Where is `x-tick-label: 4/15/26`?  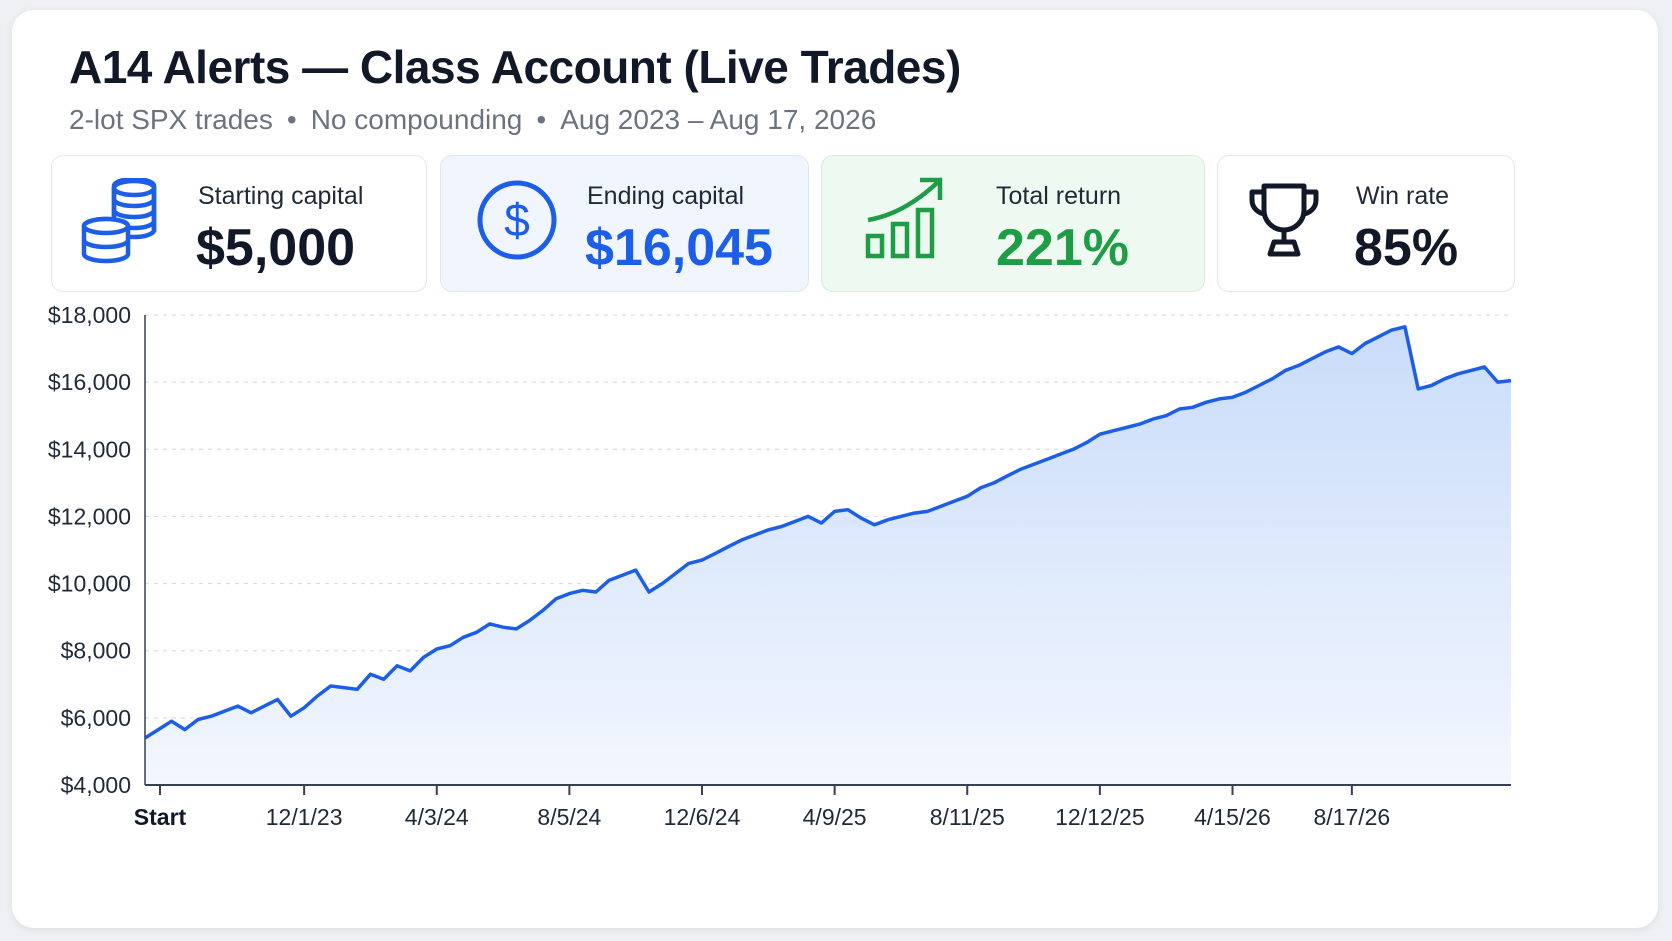
x-tick-label: 4/15/26 is located at coordinates (1232, 817).